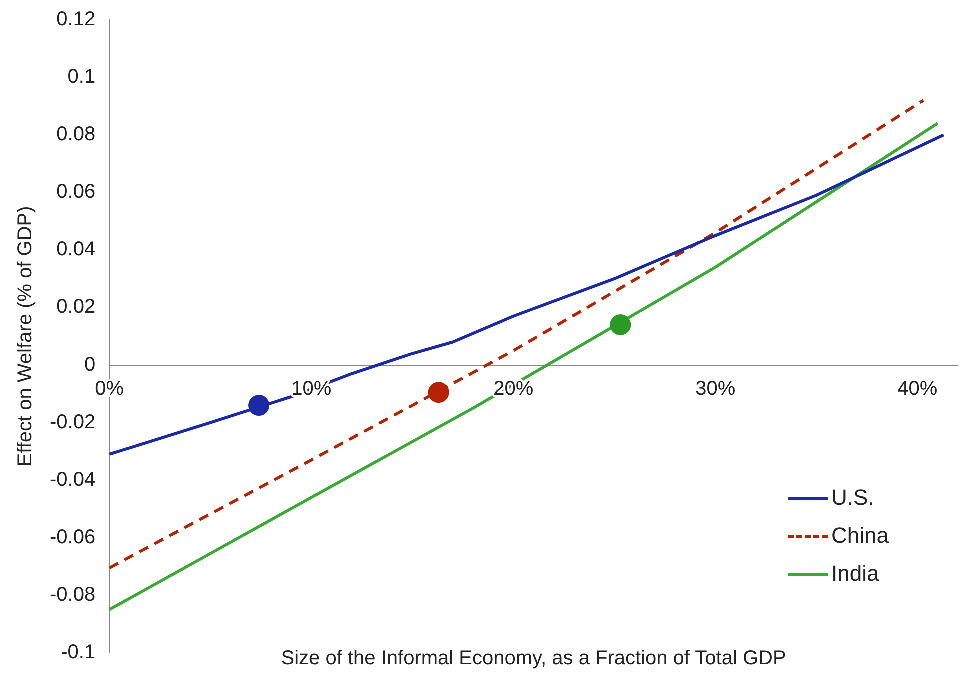 This screenshot has width=969, height=673. I want to click on y-tick-label: 0.1, so click(82, 77).